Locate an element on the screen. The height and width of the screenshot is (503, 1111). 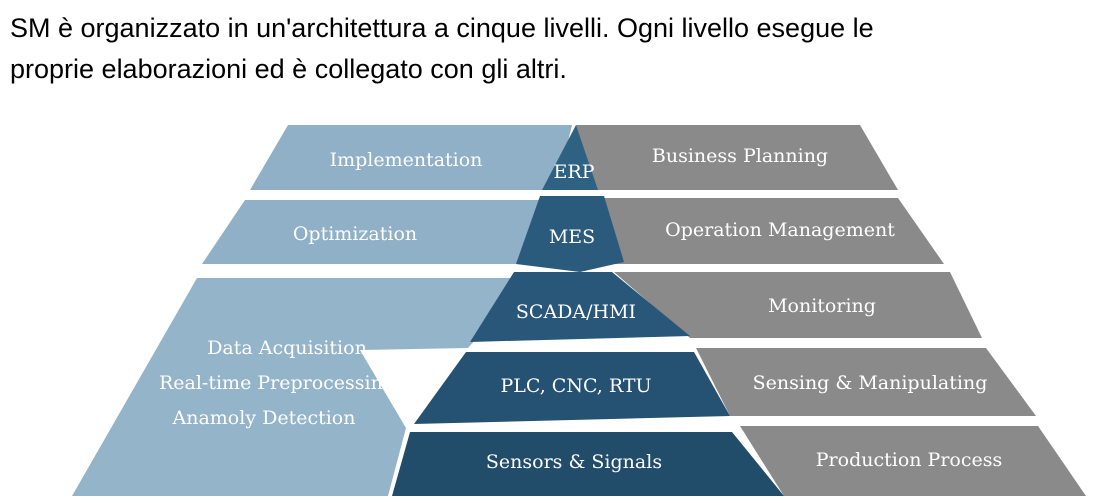
label-data-acquisition: Data Acquisition is located at coordinates (287, 348).